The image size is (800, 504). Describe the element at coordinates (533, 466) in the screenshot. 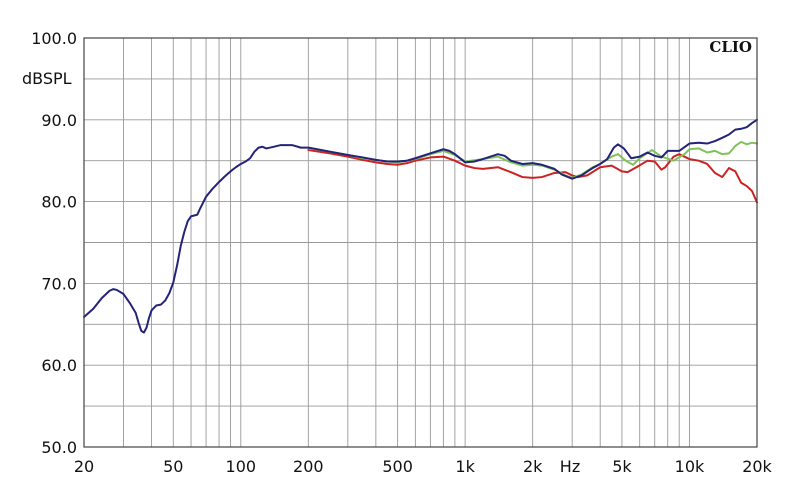

I see `x-tick-label: 2k` at that location.